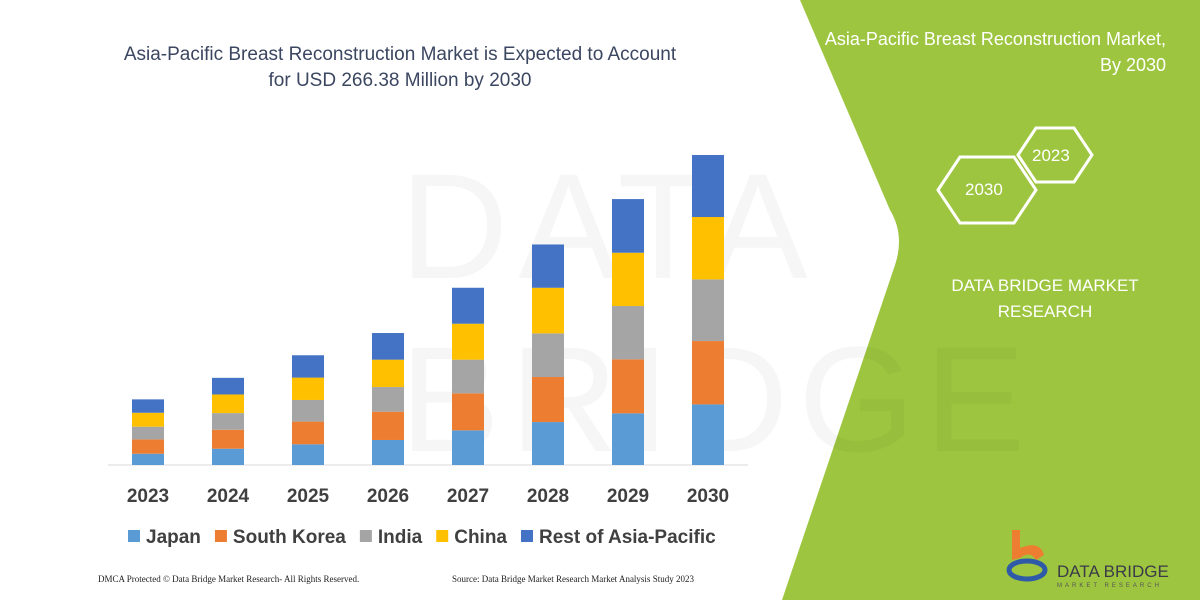 The height and width of the screenshot is (600, 1200). Describe the element at coordinates (308, 410) in the screenshot. I see `bar-segment-2025-india` at that location.